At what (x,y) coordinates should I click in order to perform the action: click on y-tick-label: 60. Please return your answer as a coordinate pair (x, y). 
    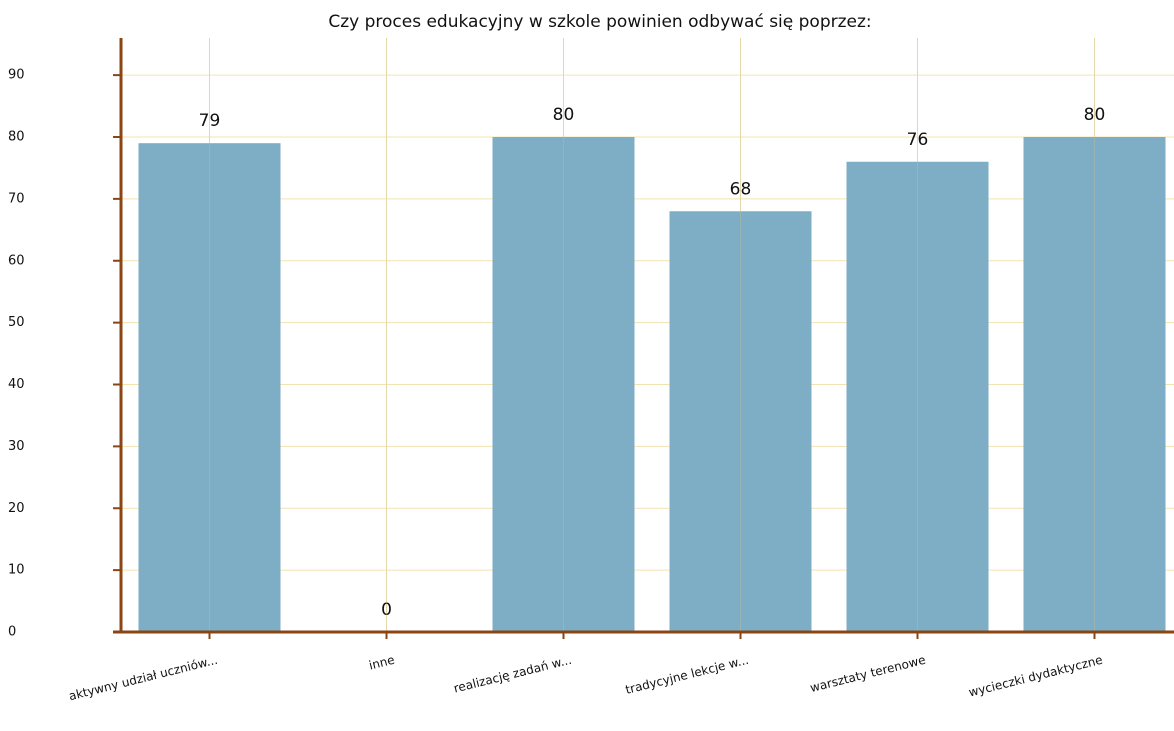
    Looking at the image, I should click on (16, 260).